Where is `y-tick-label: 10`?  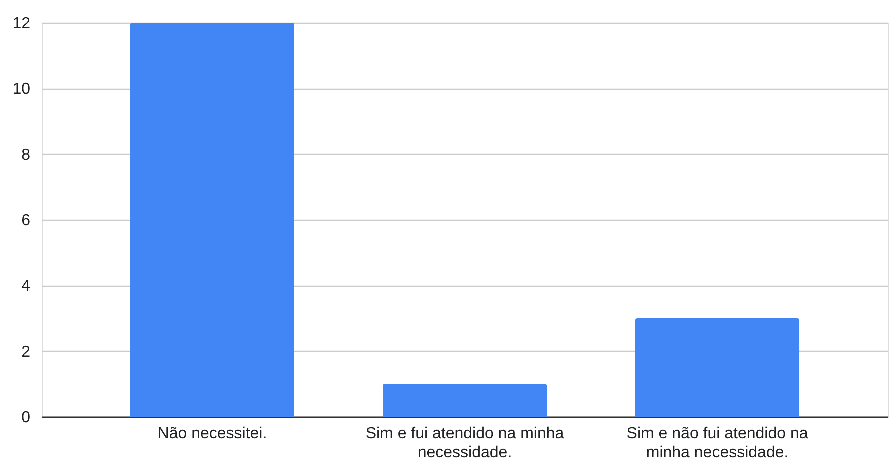 y-tick-label: 10 is located at coordinates (21, 89).